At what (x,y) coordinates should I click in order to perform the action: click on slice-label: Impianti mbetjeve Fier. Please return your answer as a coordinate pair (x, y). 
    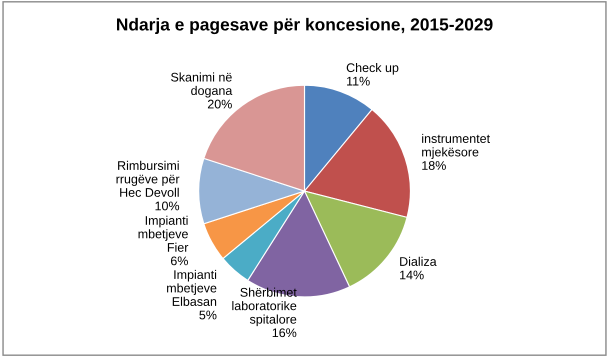
    Looking at the image, I should click on (163, 234).